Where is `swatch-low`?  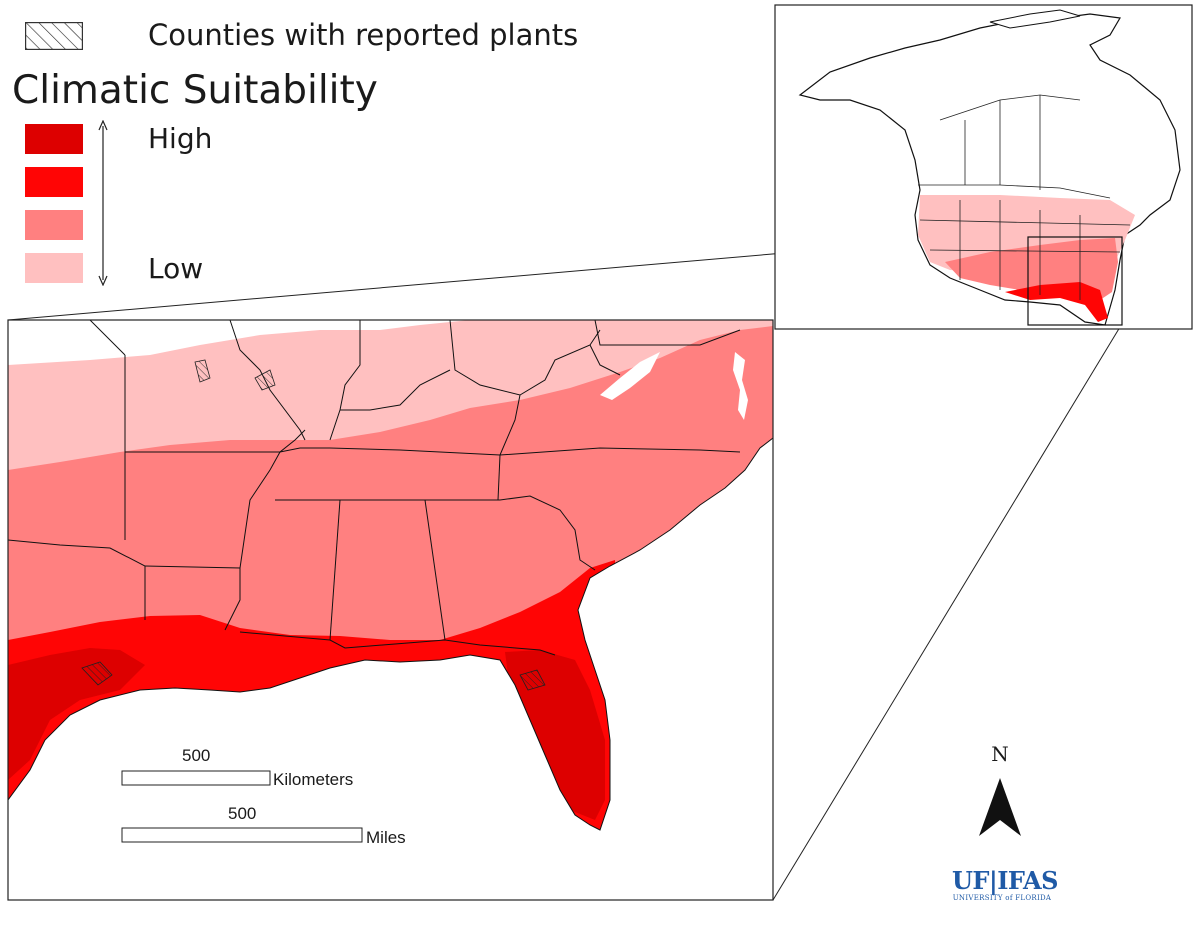 swatch-low is located at coordinates (54, 268).